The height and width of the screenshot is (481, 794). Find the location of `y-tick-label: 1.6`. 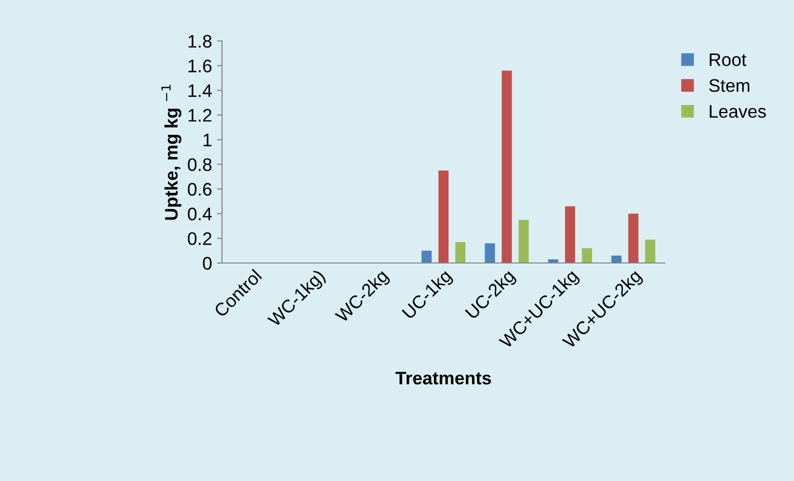

y-tick-label: 1.6 is located at coordinates (200, 66).